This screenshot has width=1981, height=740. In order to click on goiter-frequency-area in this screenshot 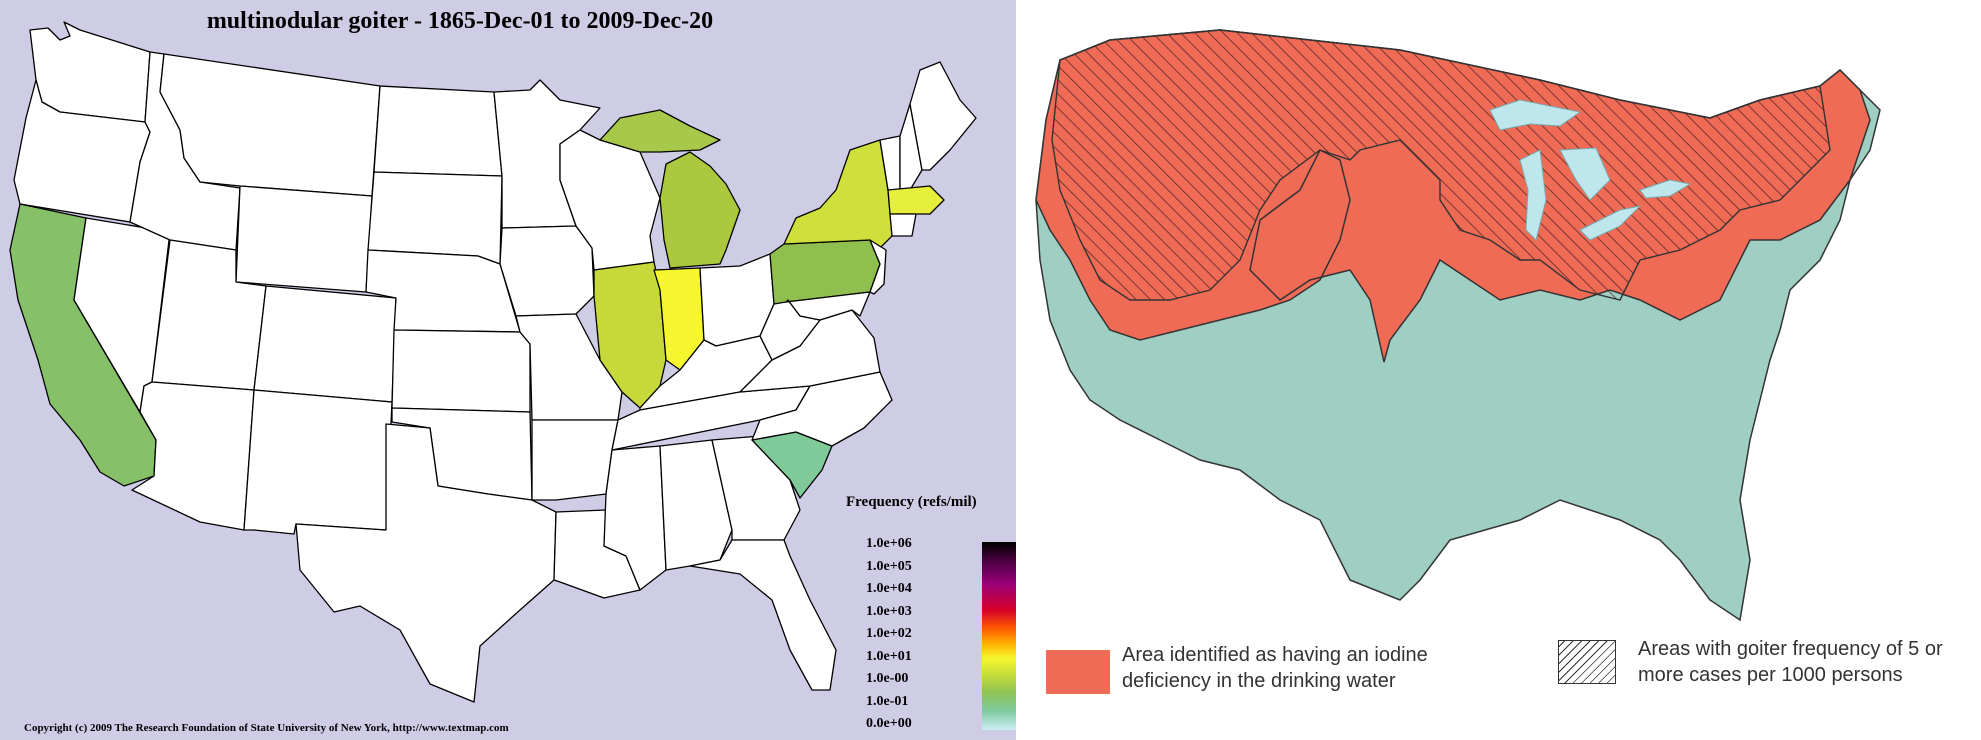, I will do `click(1441, 165)`.